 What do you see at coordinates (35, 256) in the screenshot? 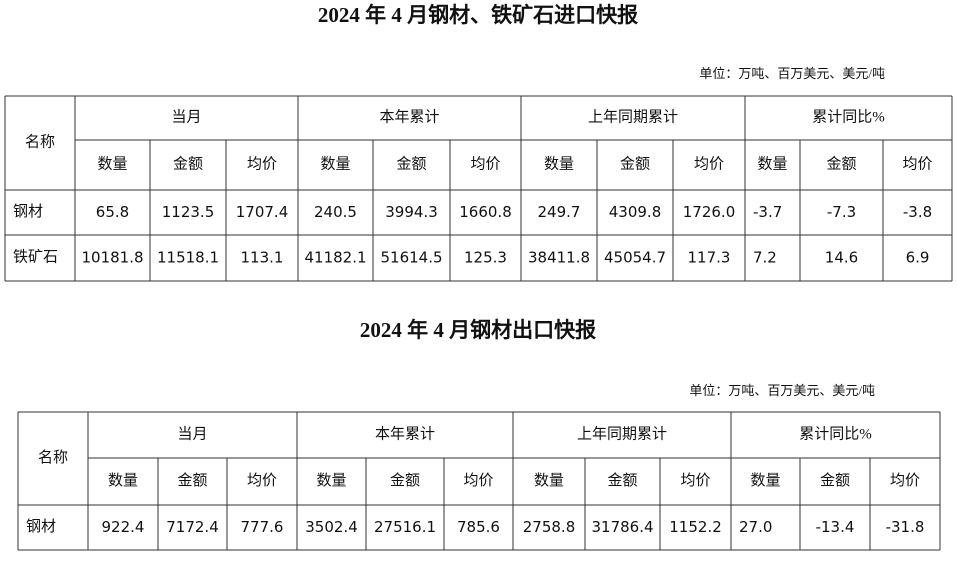
I see `row-name: 铁矿石` at bounding box center [35, 256].